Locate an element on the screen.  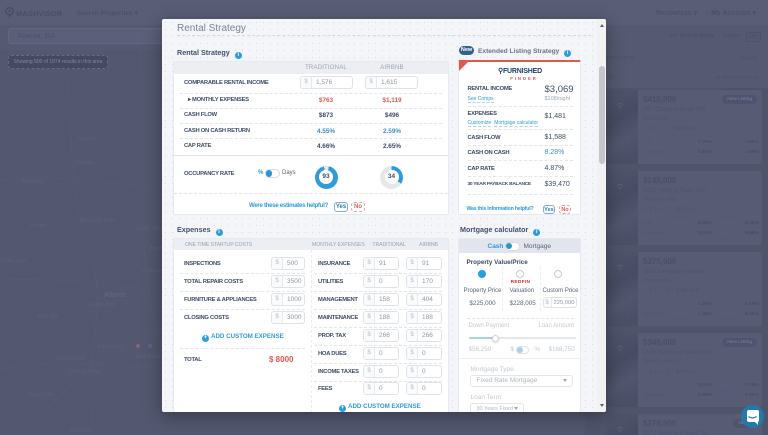
svg-text: Sandy Sprs is located at coordinates (149, 229).